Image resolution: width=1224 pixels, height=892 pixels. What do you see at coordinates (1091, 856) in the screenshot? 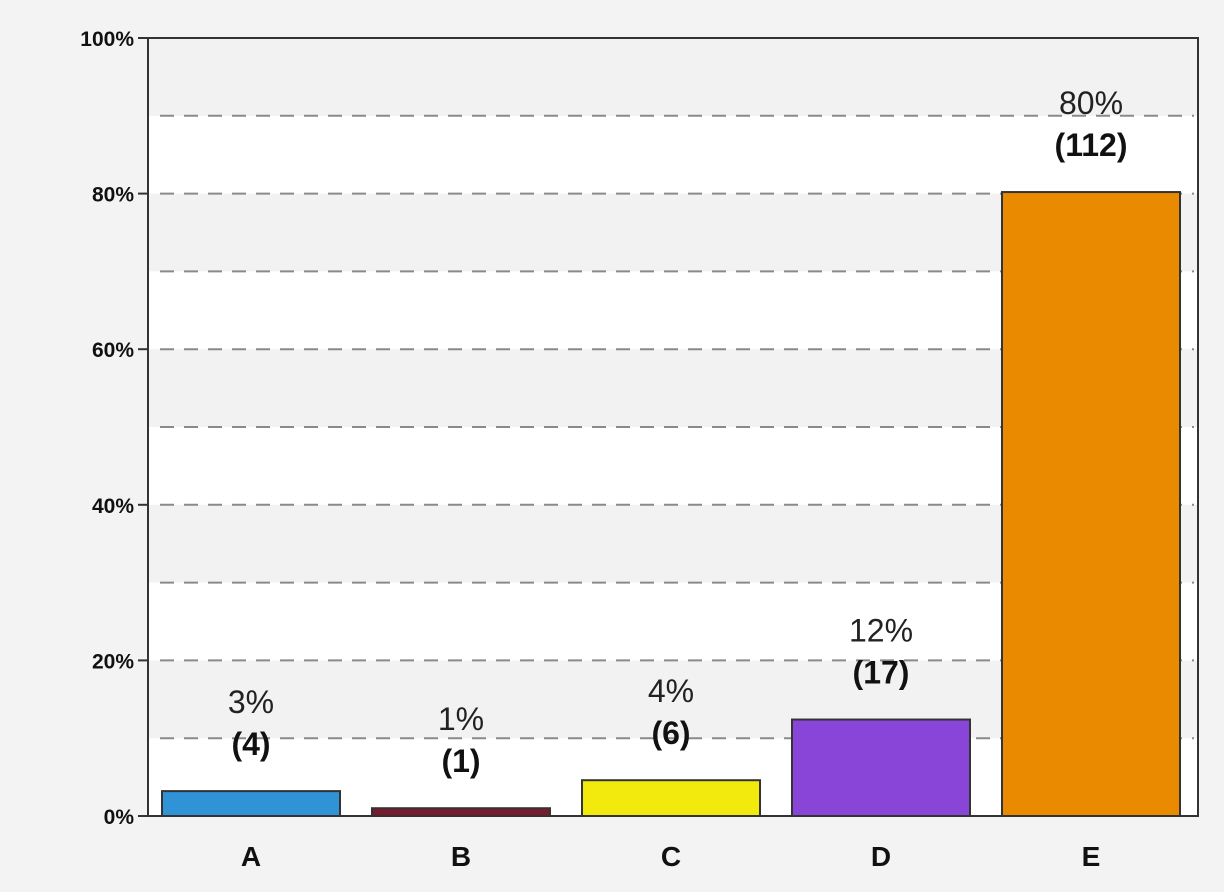
I see `x-tick-label: E` at bounding box center [1091, 856].